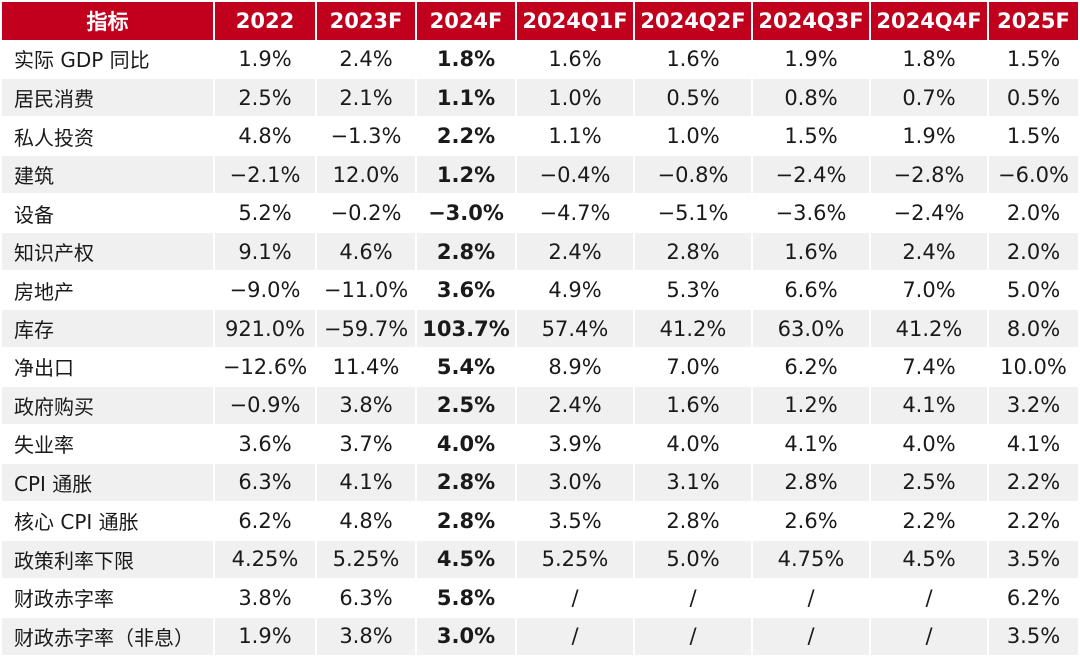 The width and height of the screenshot is (1080, 659). I want to click on cell-2024q3f: 1.2%, so click(811, 406).